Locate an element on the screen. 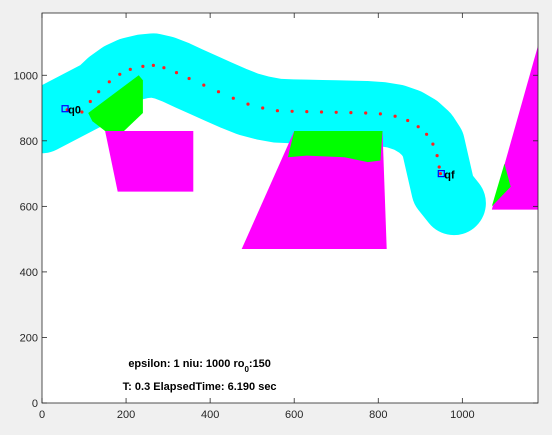 Image resolution: width=552 pixels, height=435 pixels. x-tick-label: 600 is located at coordinates (294, 415).